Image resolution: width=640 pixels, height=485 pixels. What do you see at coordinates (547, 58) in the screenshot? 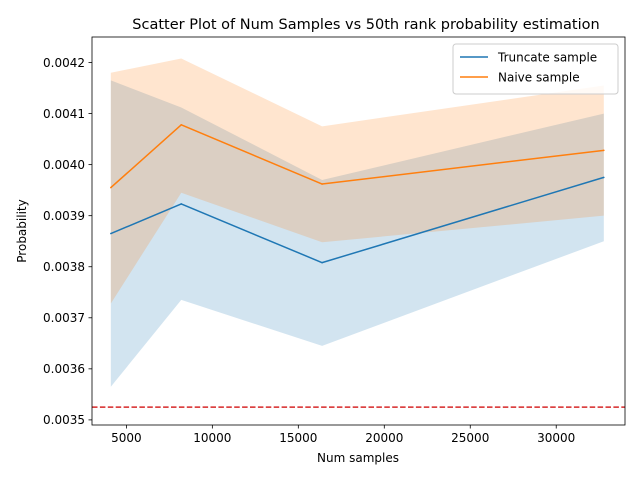
I see `legend-label-truncate-sample: Truncate sample` at bounding box center [547, 58].